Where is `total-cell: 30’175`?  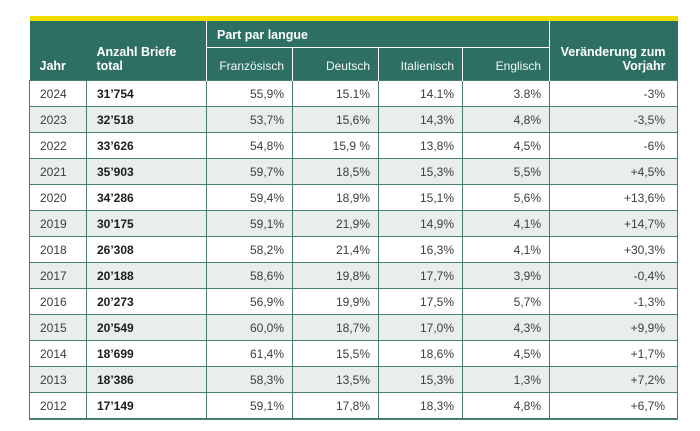
total-cell: 30’175 is located at coordinates (146, 223).